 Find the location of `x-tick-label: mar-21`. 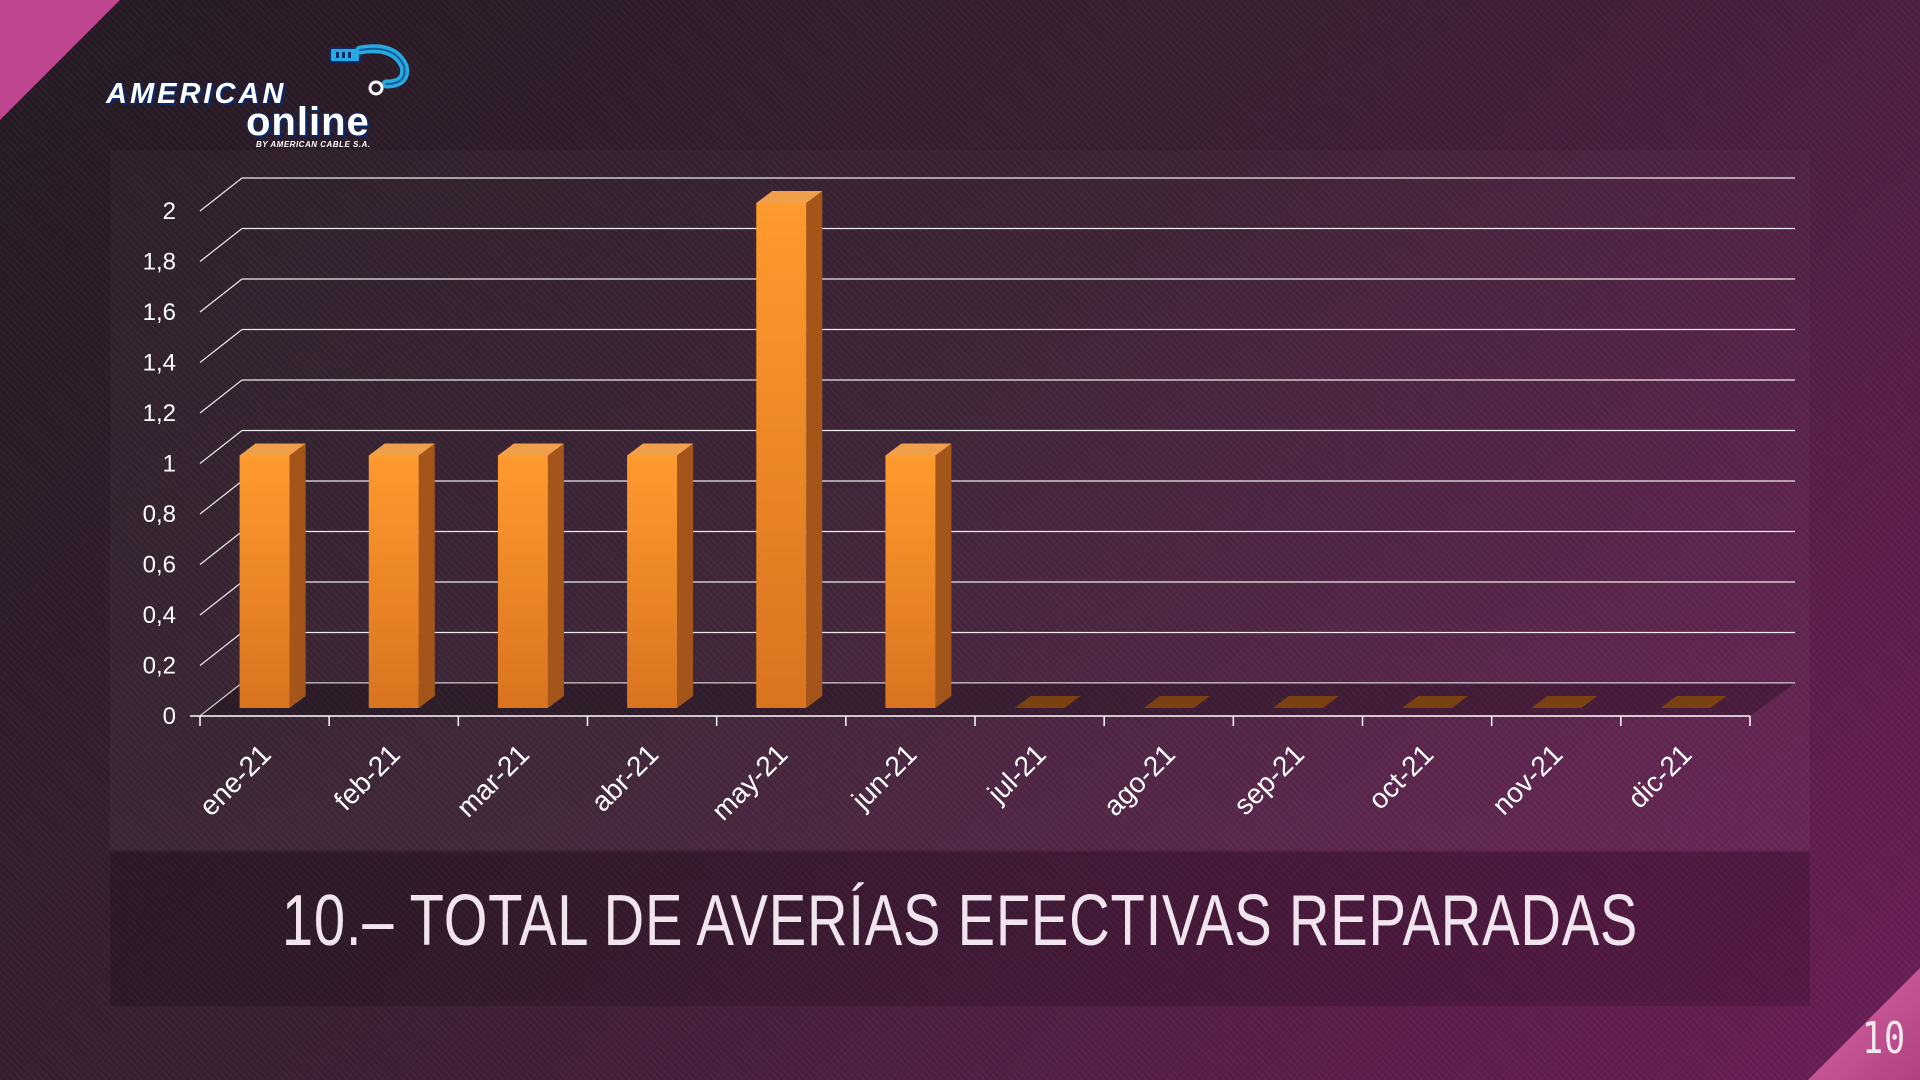

x-tick-label: mar-21 is located at coordinates (493, 780).